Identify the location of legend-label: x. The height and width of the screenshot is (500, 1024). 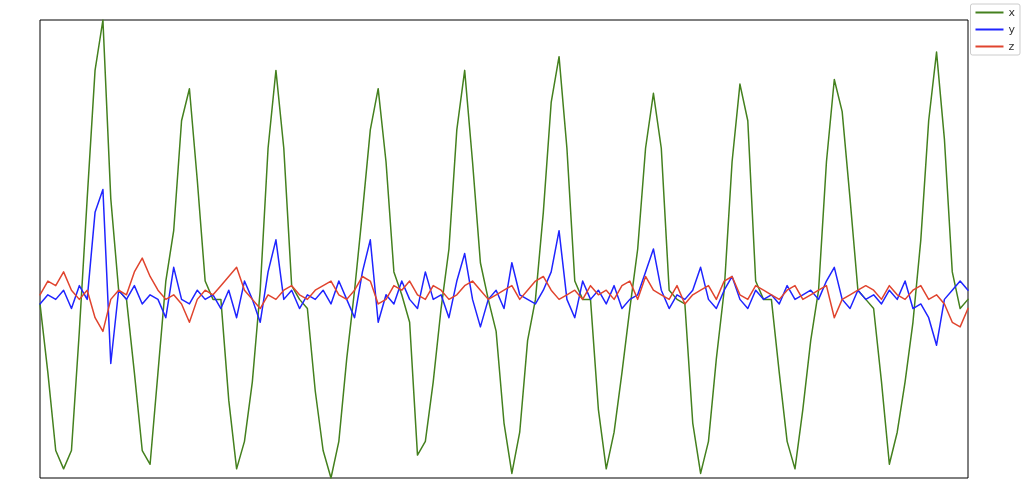
(1012, 12).